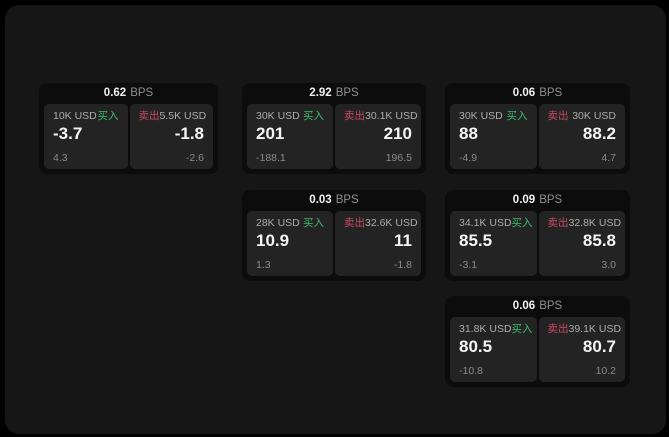  I want to click on buy-sub-value: -10.8, so click(471, 370).